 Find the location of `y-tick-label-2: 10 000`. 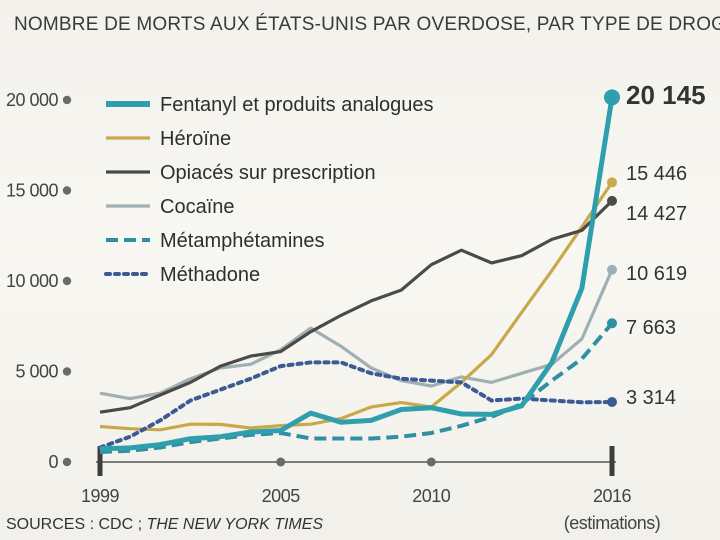

y-tick-label-2: 10 000 is located at coordinates (32, 281).